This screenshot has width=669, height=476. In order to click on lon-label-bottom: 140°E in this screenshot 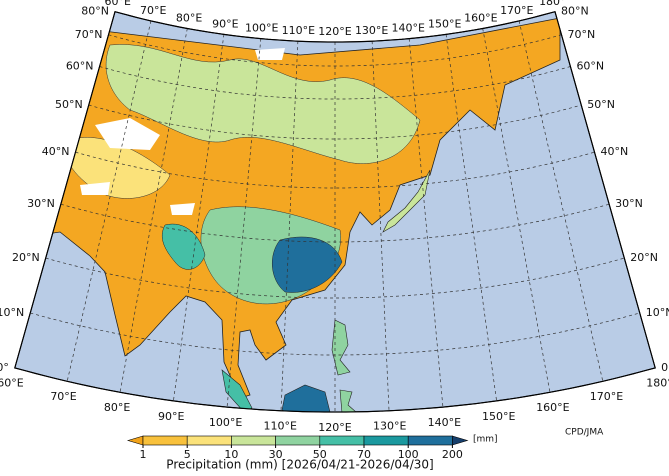, I will do `click(444, 422)`.